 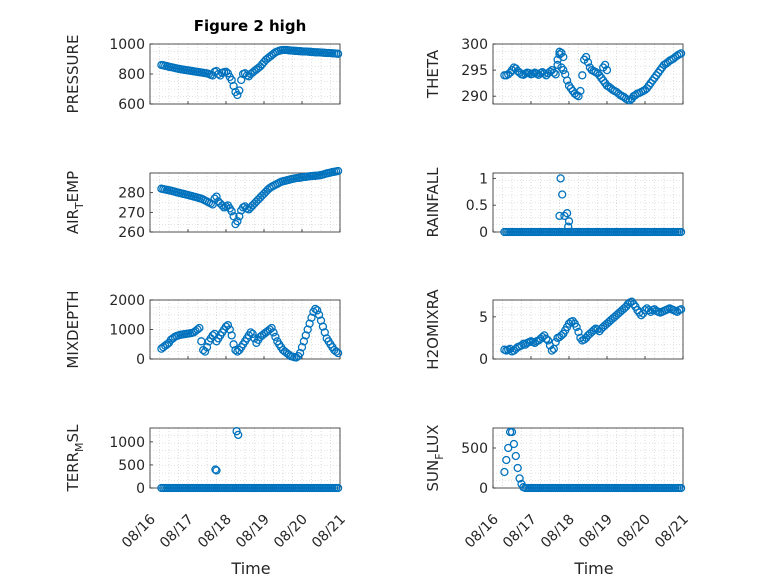 What do you see at coordinates (73, 74) in the screenshot?
I see `y-axis-label: PRESSURE` at bounding box center [73, 74].